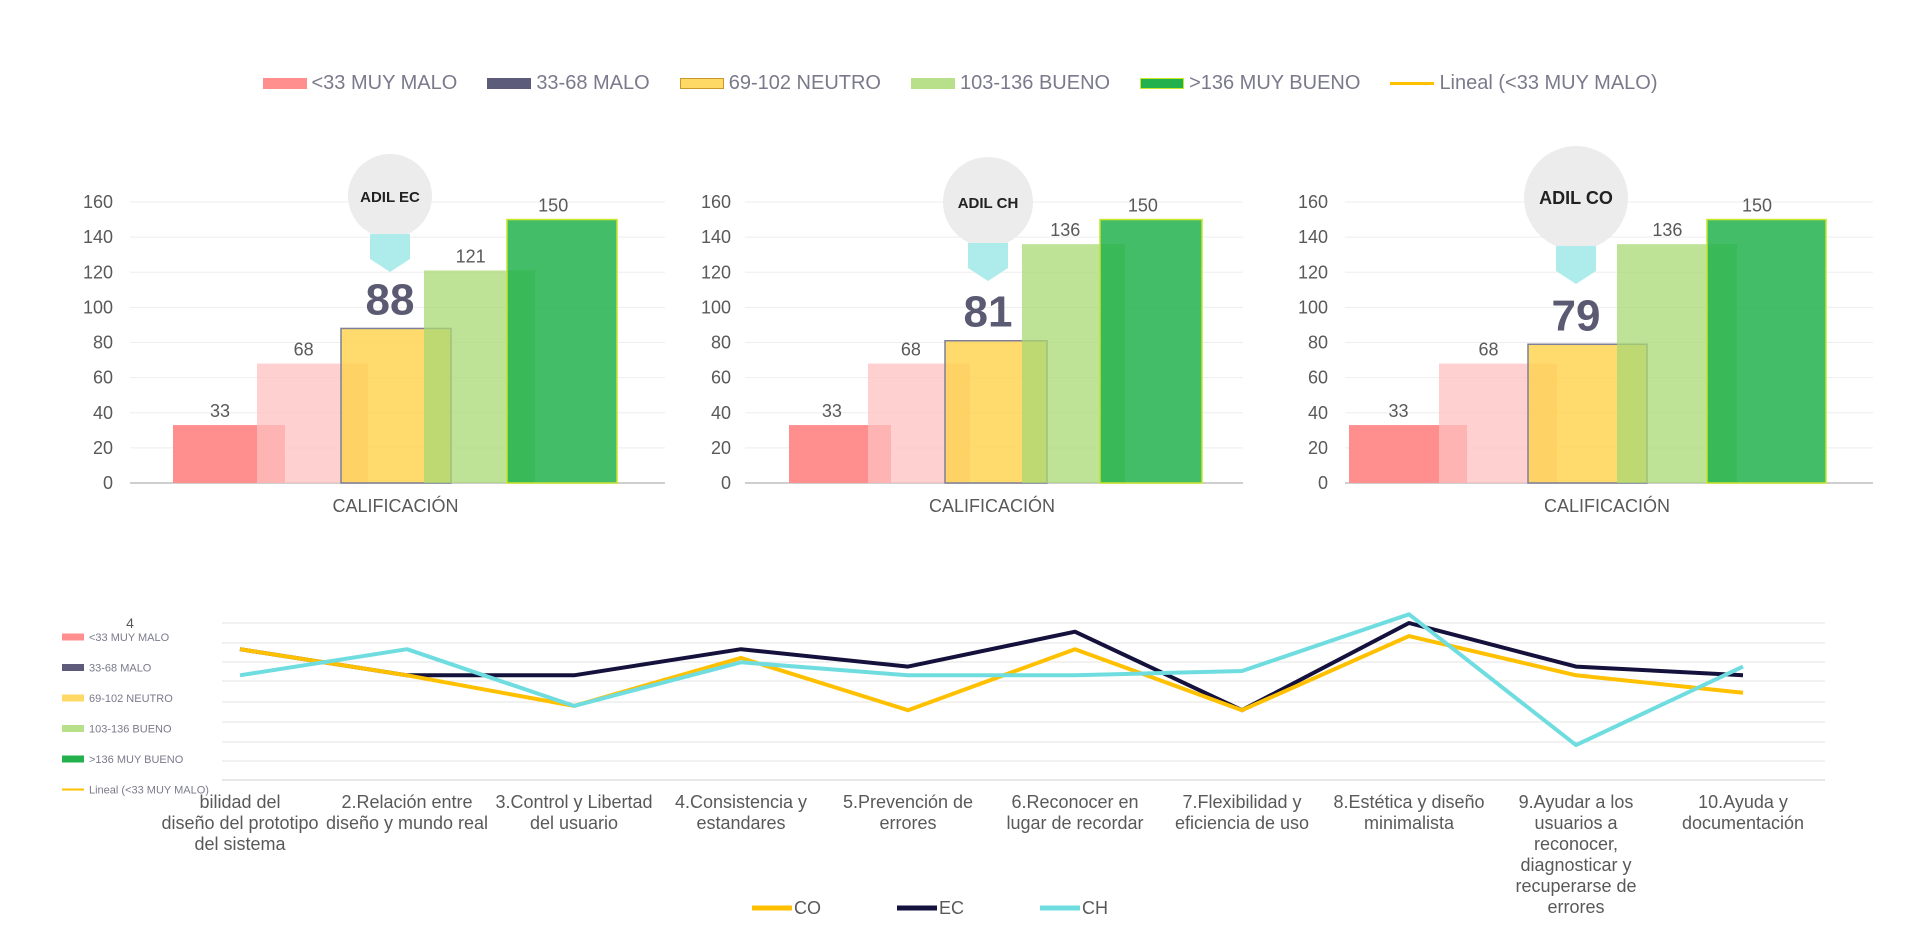 This screenshot has width=1920, height=944. Describe the element at coordinates (1035, 82) in the screenshot. I see `legend-label: 103-136 BUENO` at that location.